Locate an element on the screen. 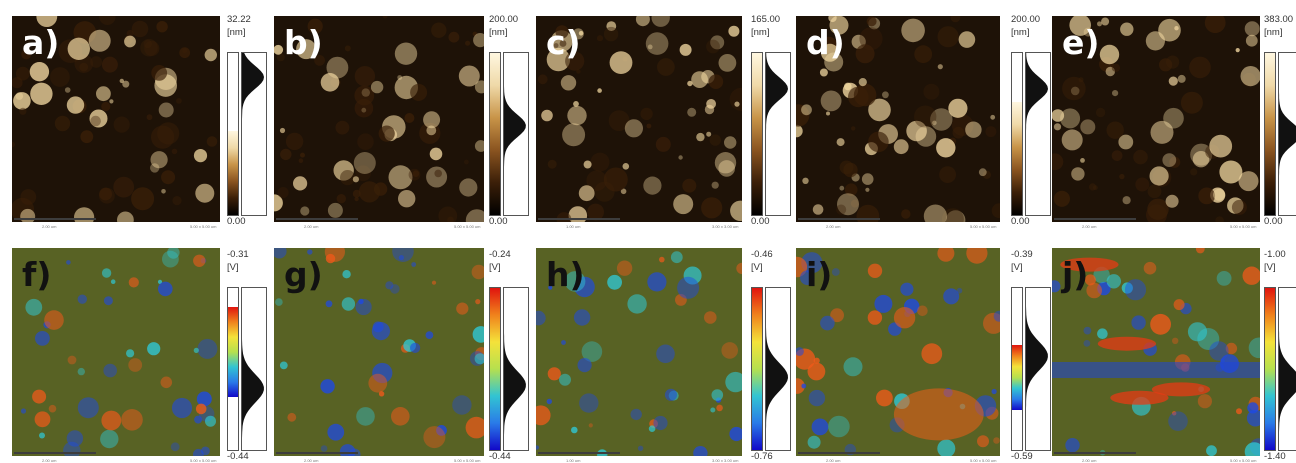 The image size is (1296, 463). panel-f-unit: [V] is located at coordinates (233, 267).